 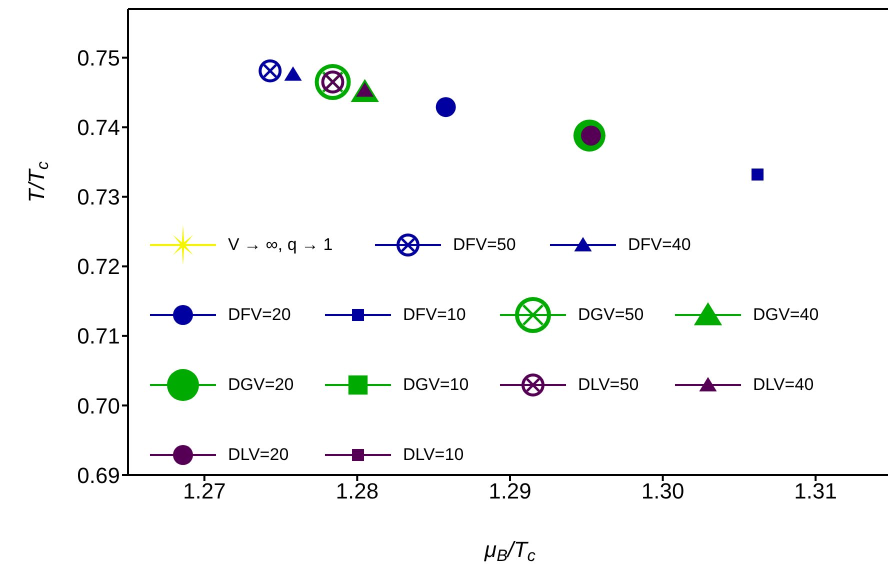 What do you see at coordinates (357, 491) in the screenshot?
I see `x-tick-label: 1.28` at bounding box center [357, 491].